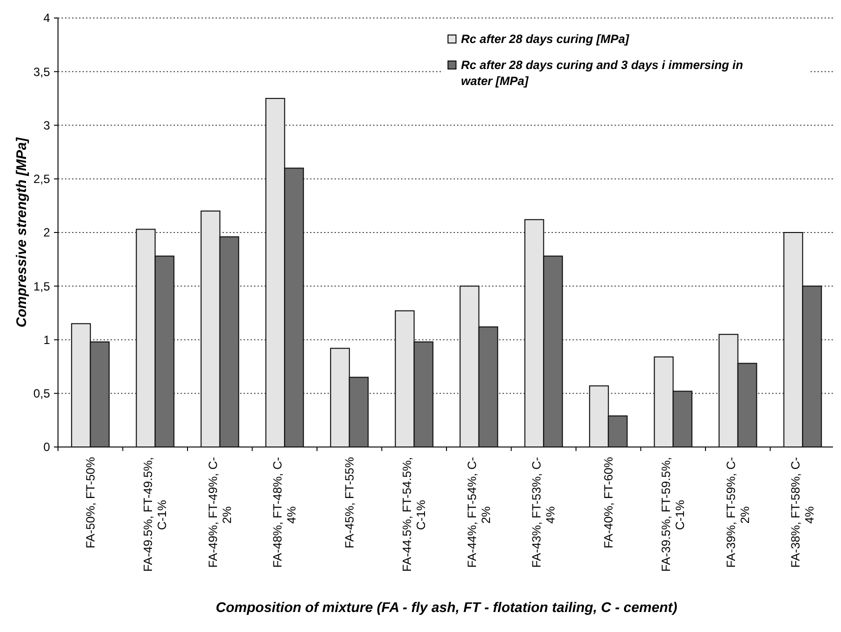  I want to click on x-tick-label: FA-44%, FT-54%, C-2%, so click(478, 512).